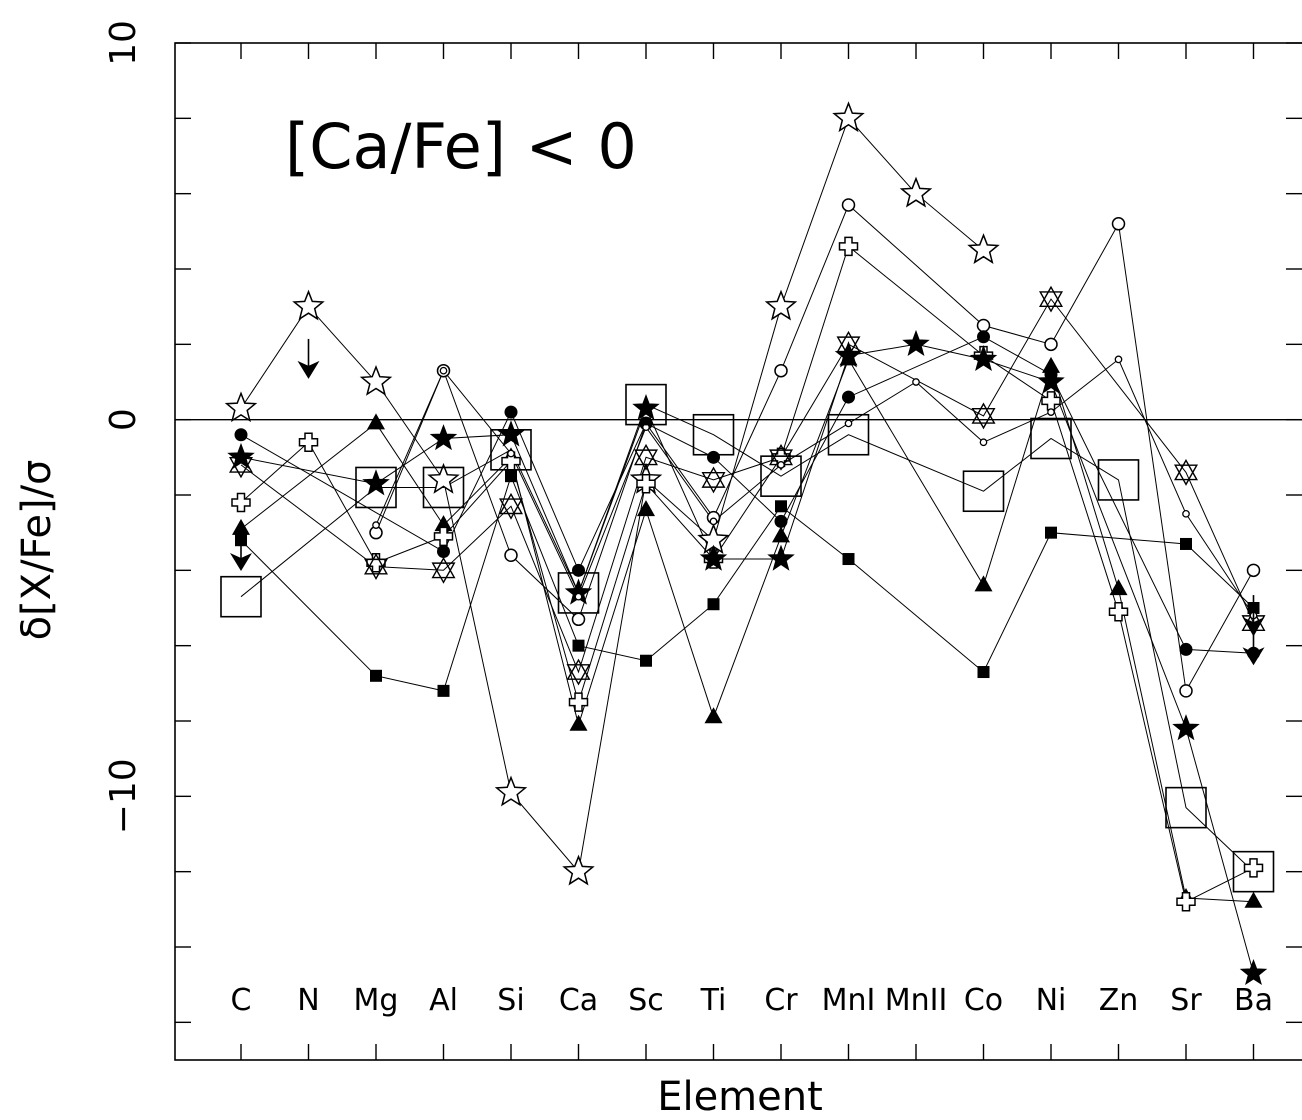  What do you see at coordinates (123, 43) in the screenshot?
I see `y-tick-label: 10` at bounding box center [123, 43].